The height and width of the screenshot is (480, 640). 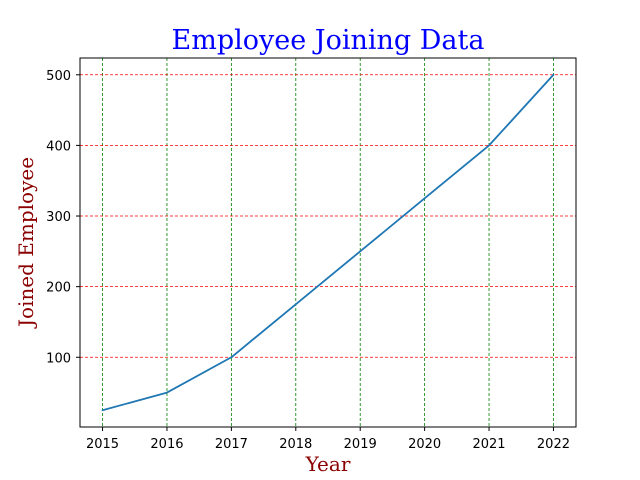 I want to click on chart-title: Employee Joining Data, so click(x=328, y=40).